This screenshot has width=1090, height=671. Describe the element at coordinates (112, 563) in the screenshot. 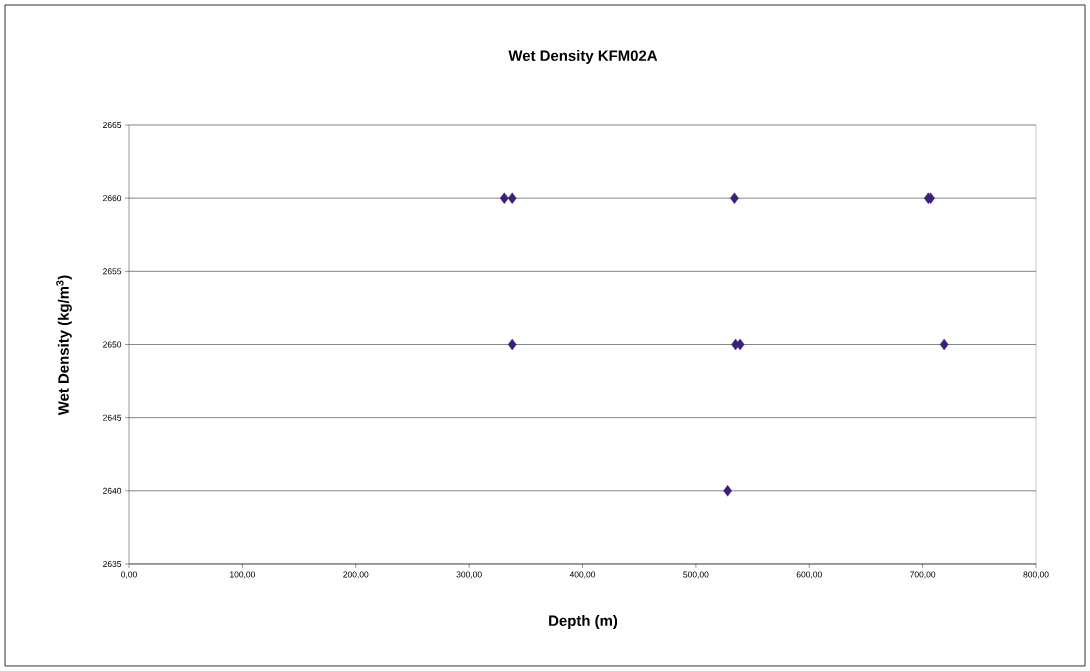

I see `y-tick-label: 2635` at that location.